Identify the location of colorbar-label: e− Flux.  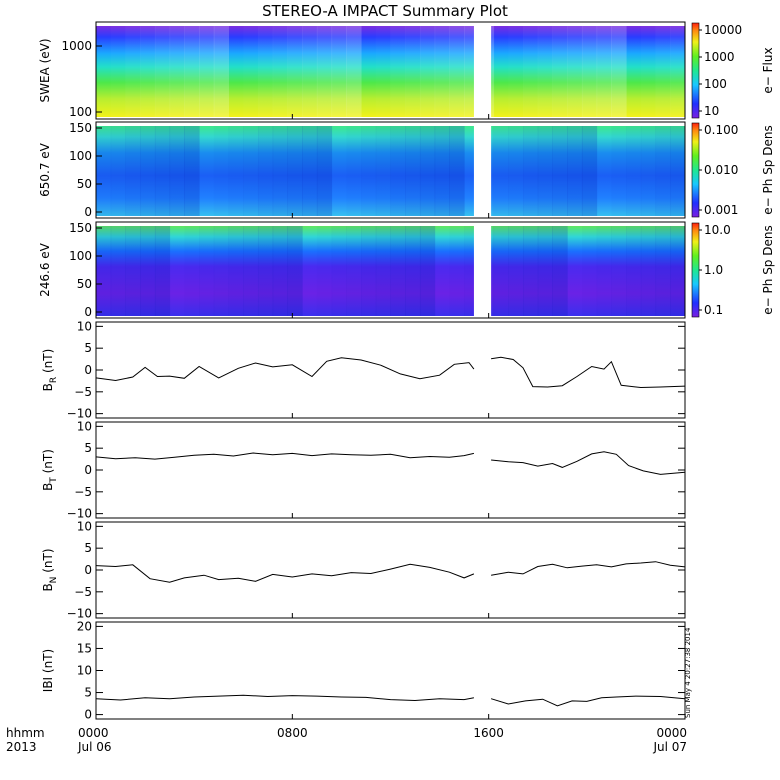
(768, 70).